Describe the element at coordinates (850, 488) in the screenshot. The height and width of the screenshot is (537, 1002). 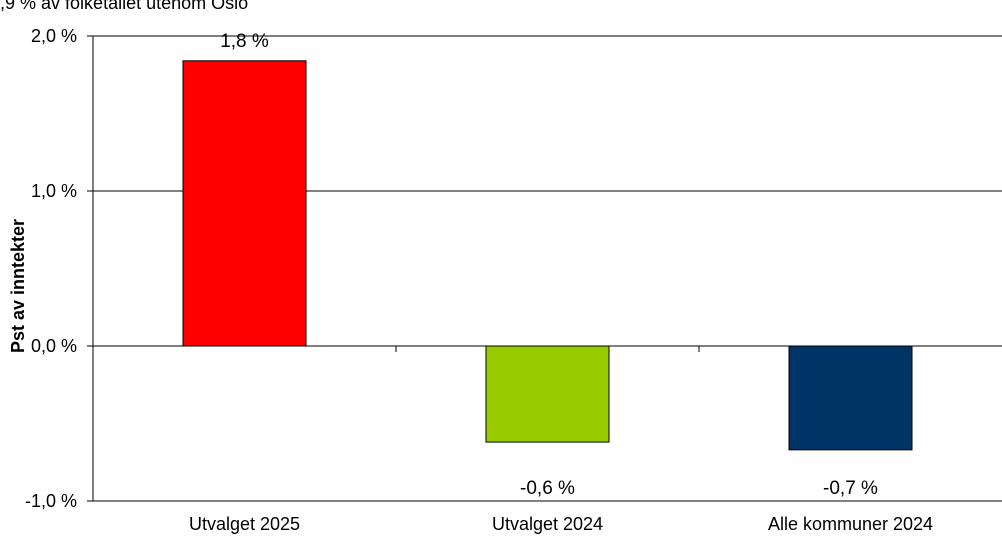
I see `data-label: -0,7 %` at that location.